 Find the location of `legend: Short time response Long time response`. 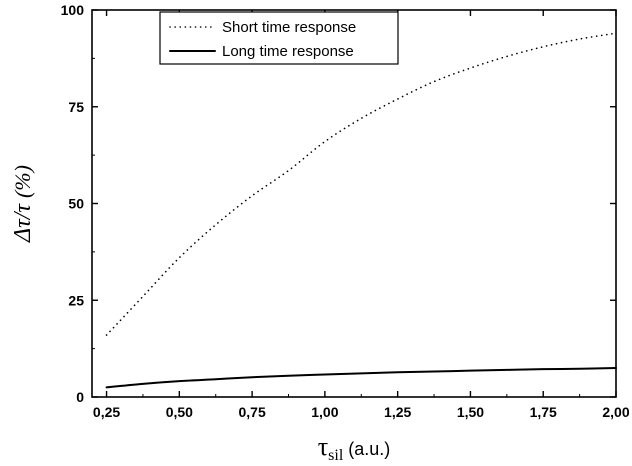

legend: Short time response Long time response is located at coordinates (279, 38).